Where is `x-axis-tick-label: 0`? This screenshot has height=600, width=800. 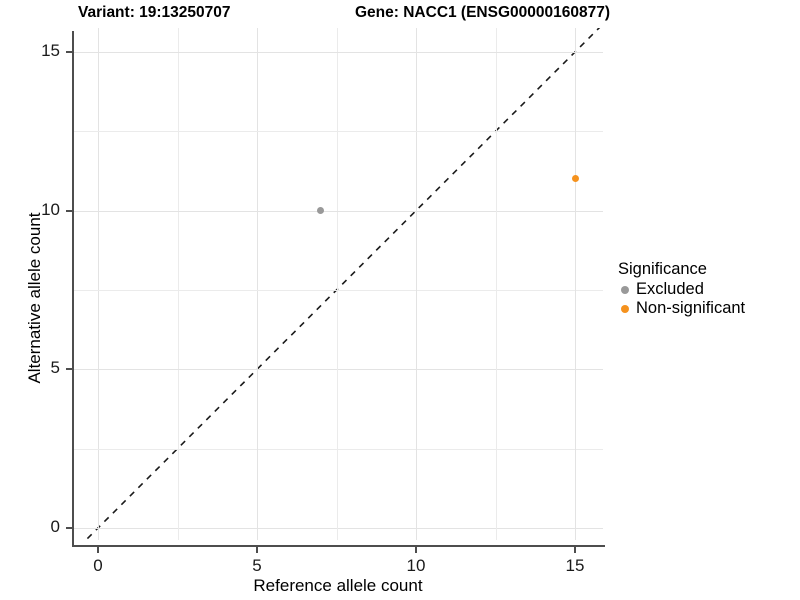 x-axis-tick-label: 0 is located at coordinates (98, 565).